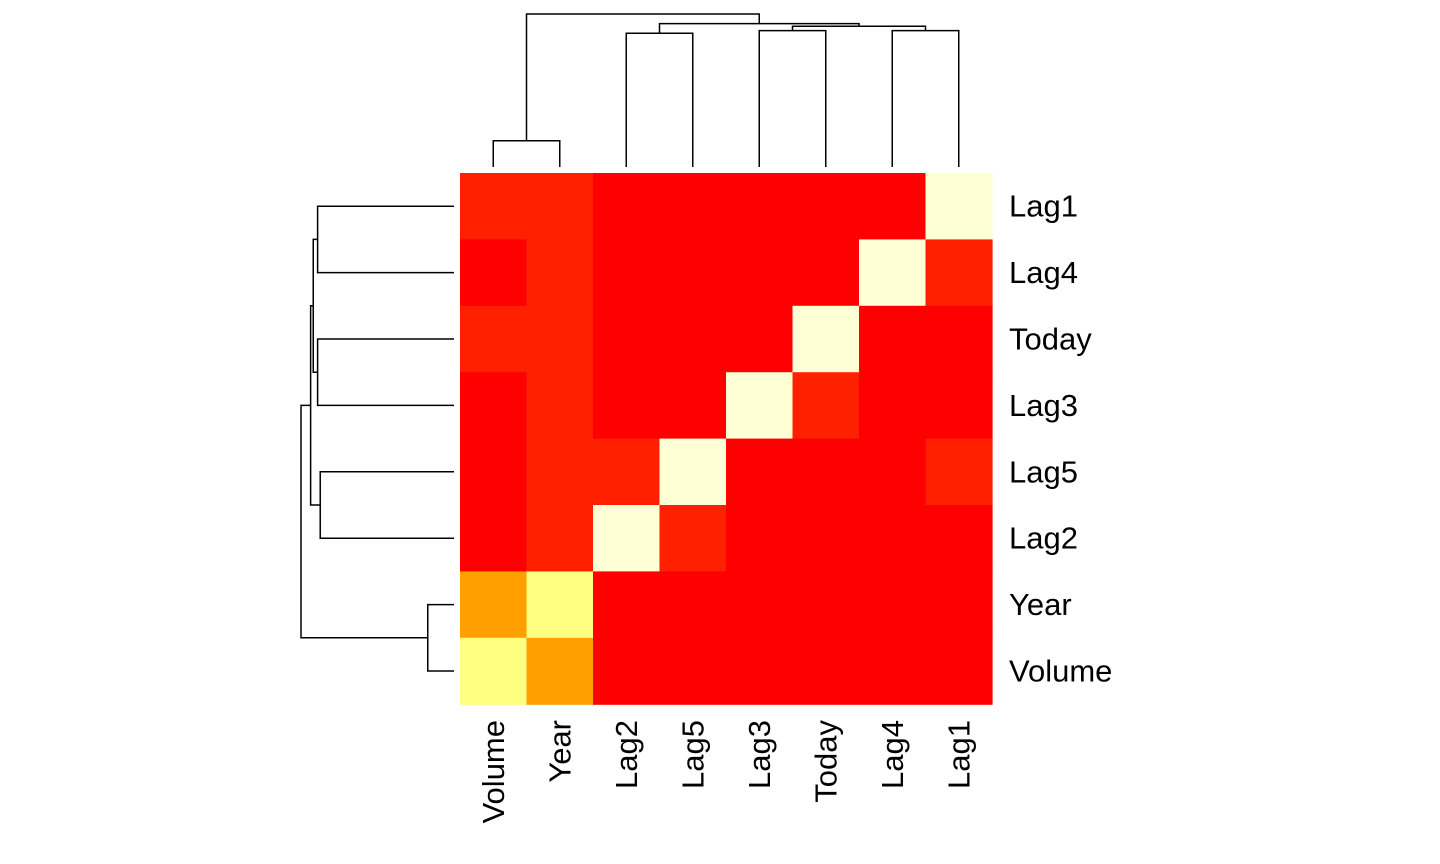 This screenshot has height=864, width=1440. I want to click on column-labels: Volume Year Lag2 Lag5 Lag3 Today Lag4 Lag1, so click(726, 772).